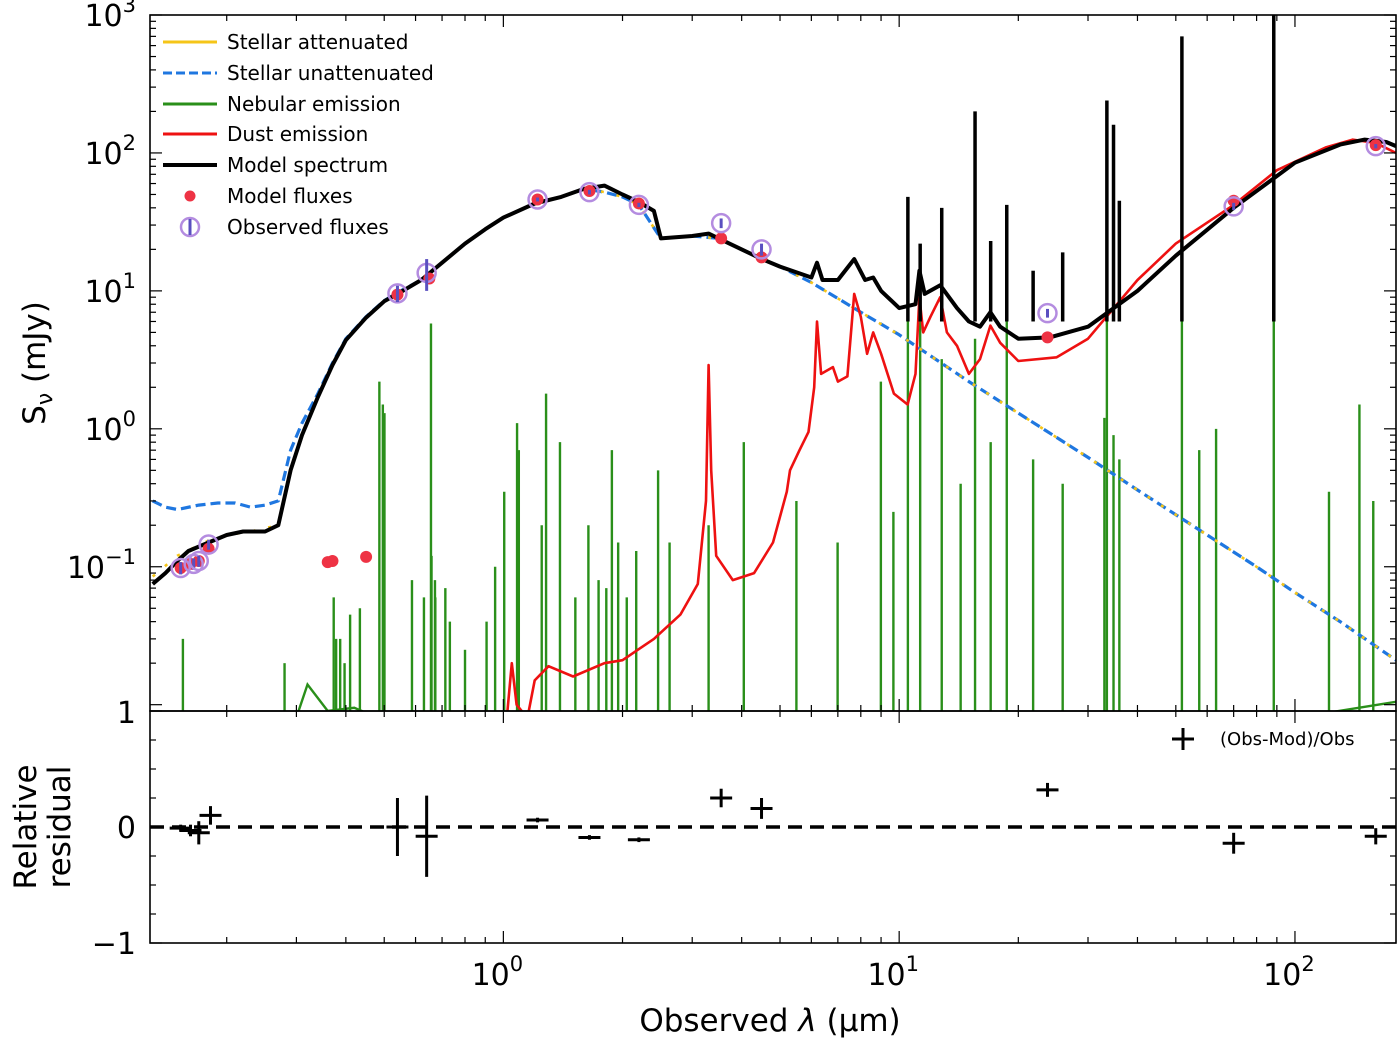  Describe the element at coordinates (190, 196) in the screenshot. I see `legend-marker-model-fluxes` at that location.